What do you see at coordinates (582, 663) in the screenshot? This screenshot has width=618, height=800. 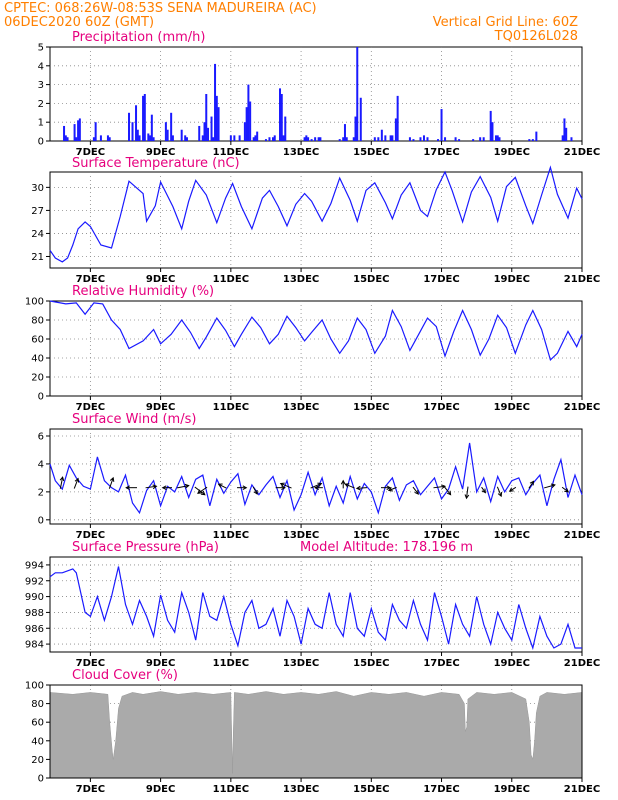 I see `date-tick-label: 21DEC` at bounding box center [582, 663].